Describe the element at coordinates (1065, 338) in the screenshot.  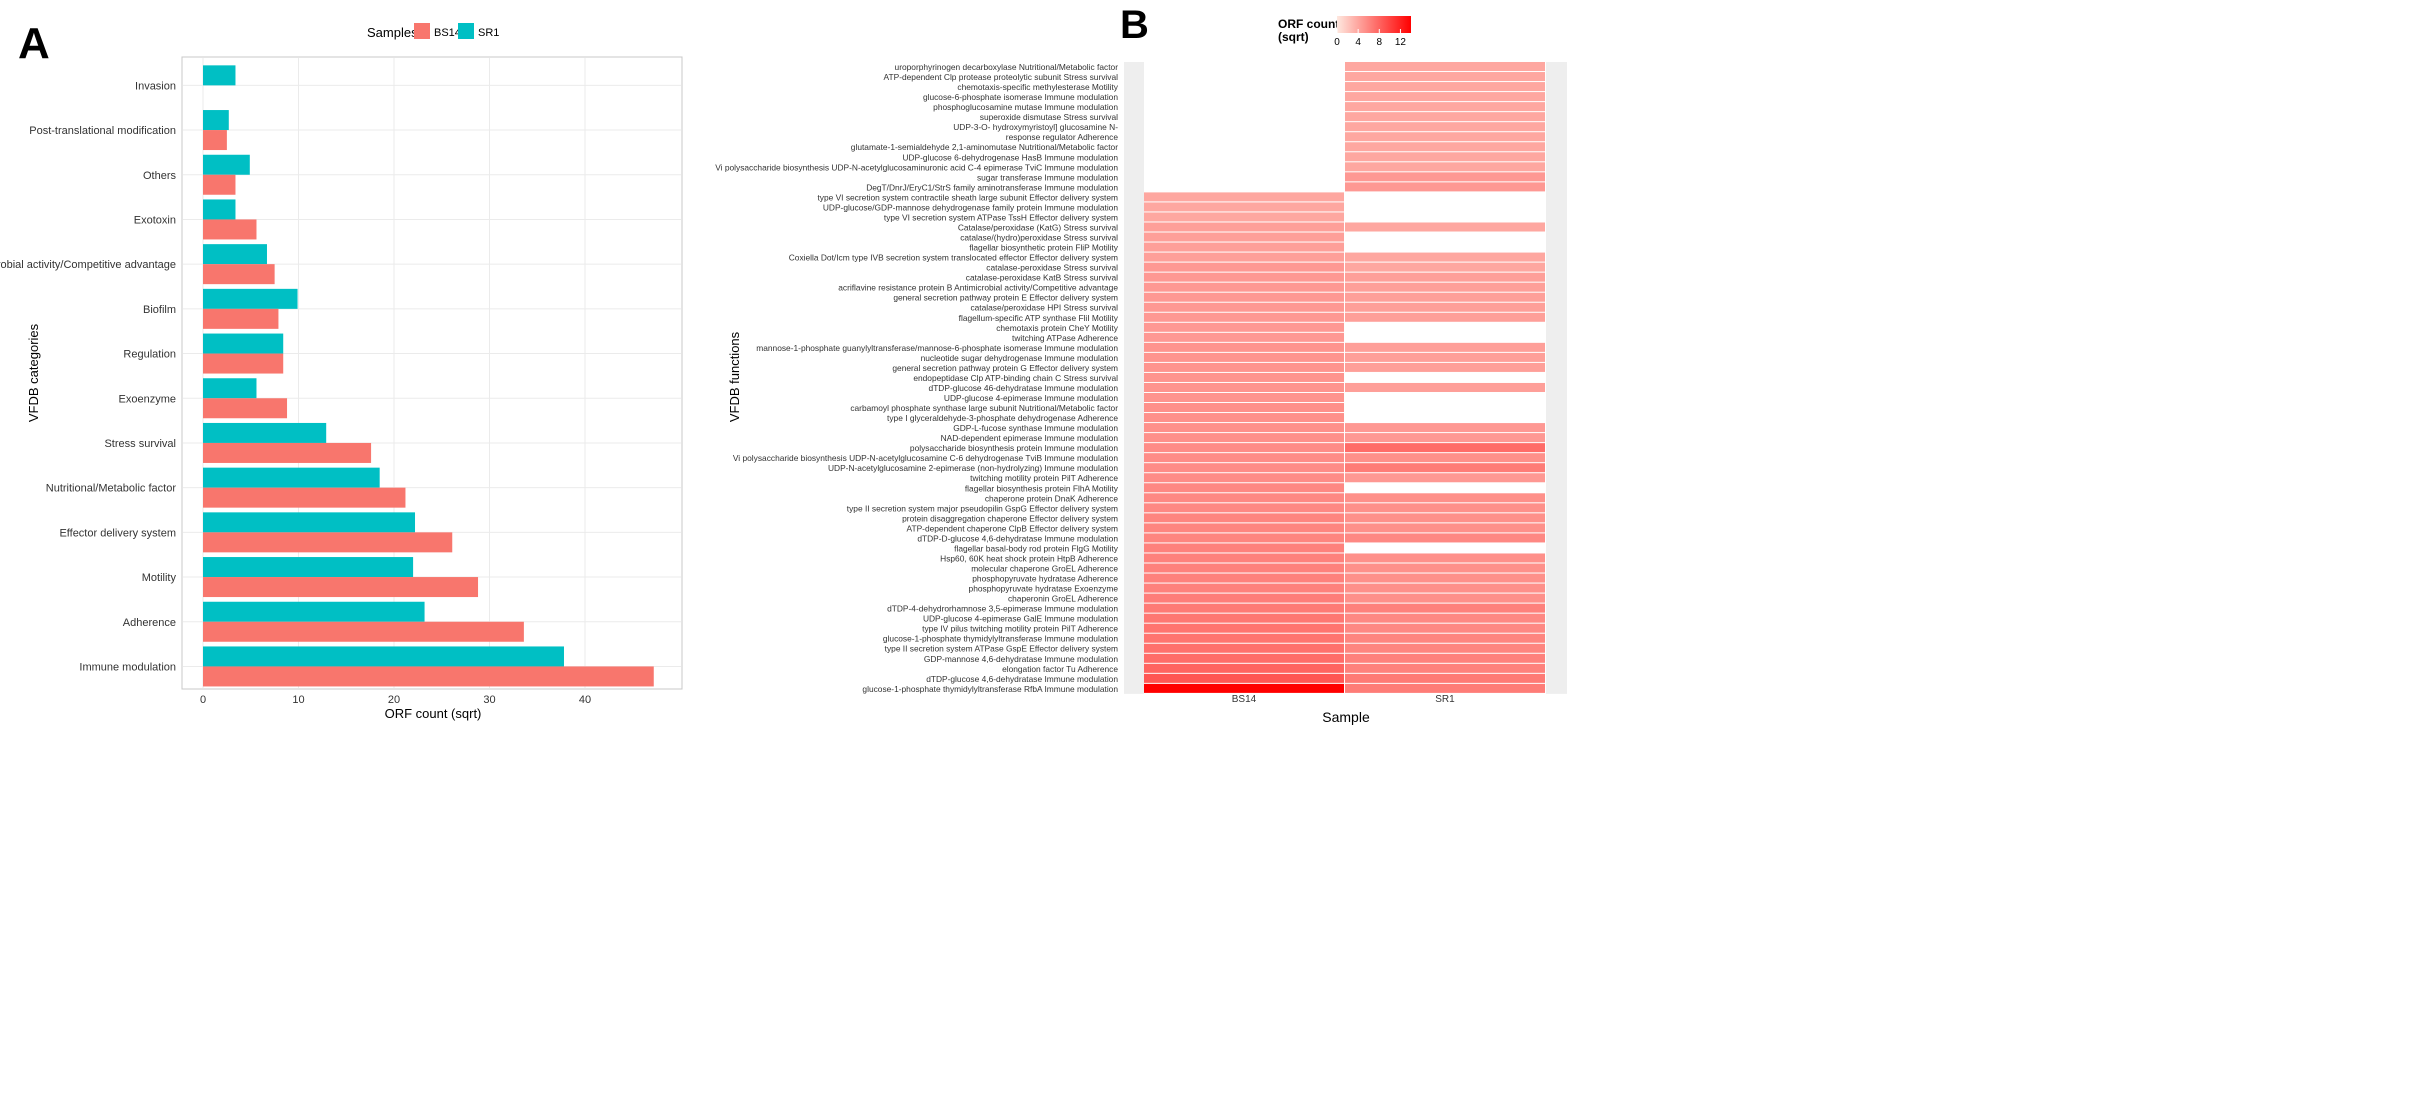
I see `heatmap-row-label: twitching ATPase Adherence` at that location.